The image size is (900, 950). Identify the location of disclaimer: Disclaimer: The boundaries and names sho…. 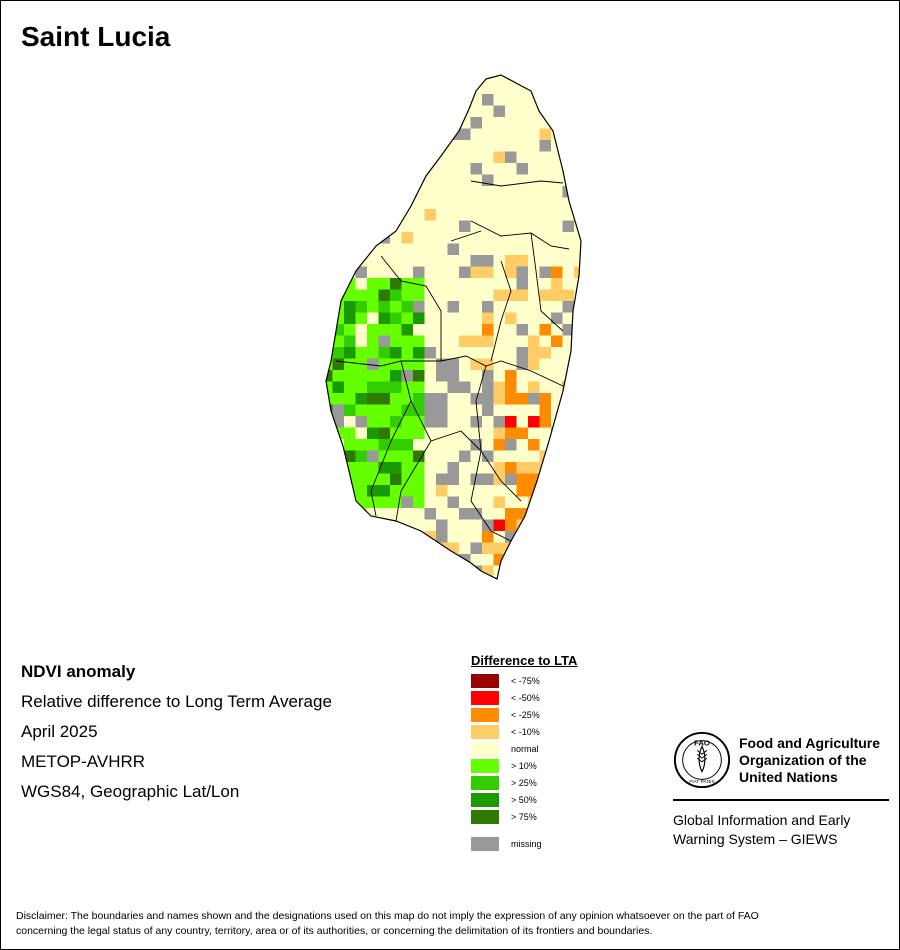
(387, 923).